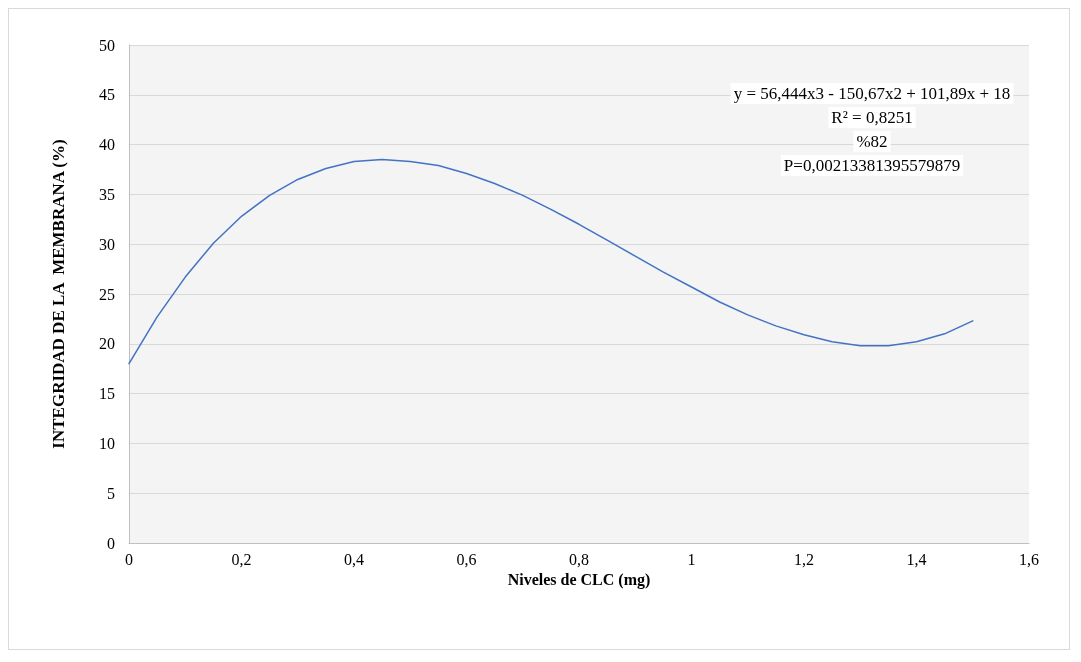  What do you see at coordinates (107, 95) in the screenshot?
I see `y-tick-label: 45` at bounding box center [107, 95].